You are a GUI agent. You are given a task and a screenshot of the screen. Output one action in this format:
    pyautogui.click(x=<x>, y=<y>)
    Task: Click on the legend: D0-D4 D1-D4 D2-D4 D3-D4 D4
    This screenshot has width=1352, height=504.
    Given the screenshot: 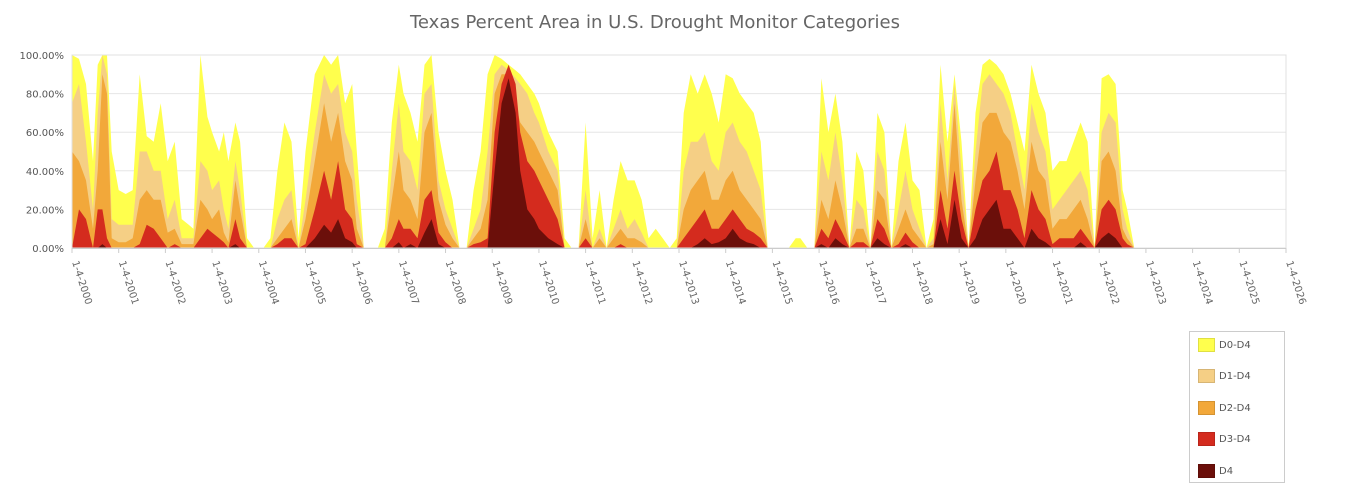 What is the action you would take?
    pyautogui.click(x=1237, y=407)
    